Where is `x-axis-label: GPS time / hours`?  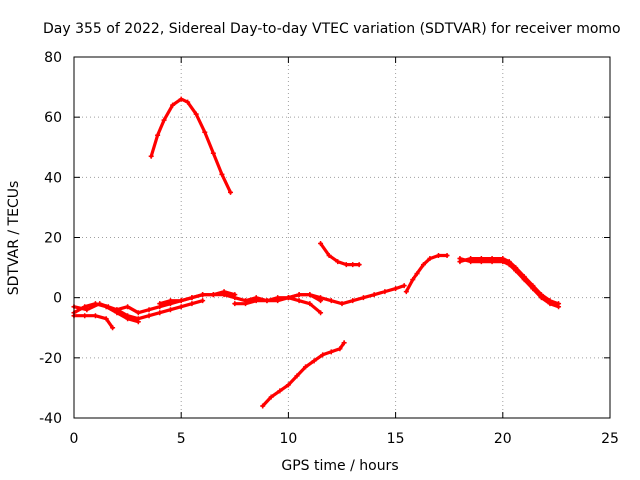 x-axis-label: GPS time / hours is located at coordinates (339, 466).